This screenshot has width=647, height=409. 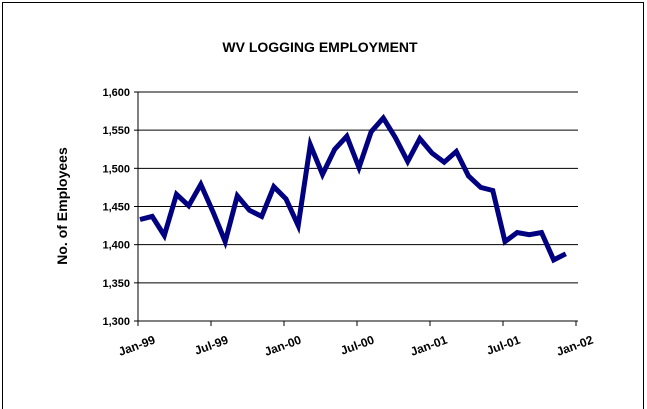 I want to click on y-tick-label: 1,450, so click(x=116, y=208).